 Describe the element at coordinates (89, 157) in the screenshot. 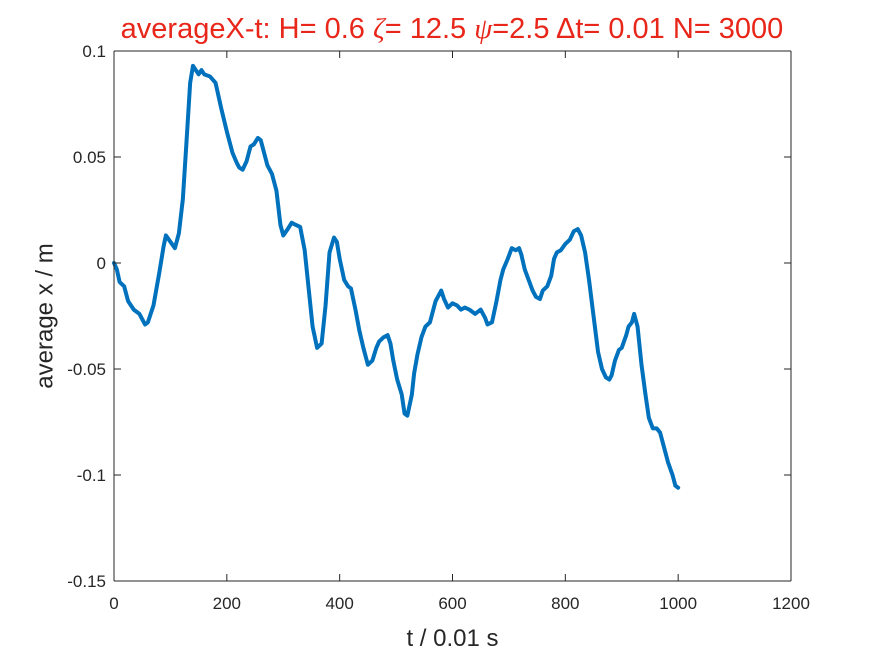

I see `y-tick-label: 0.05` at that location.